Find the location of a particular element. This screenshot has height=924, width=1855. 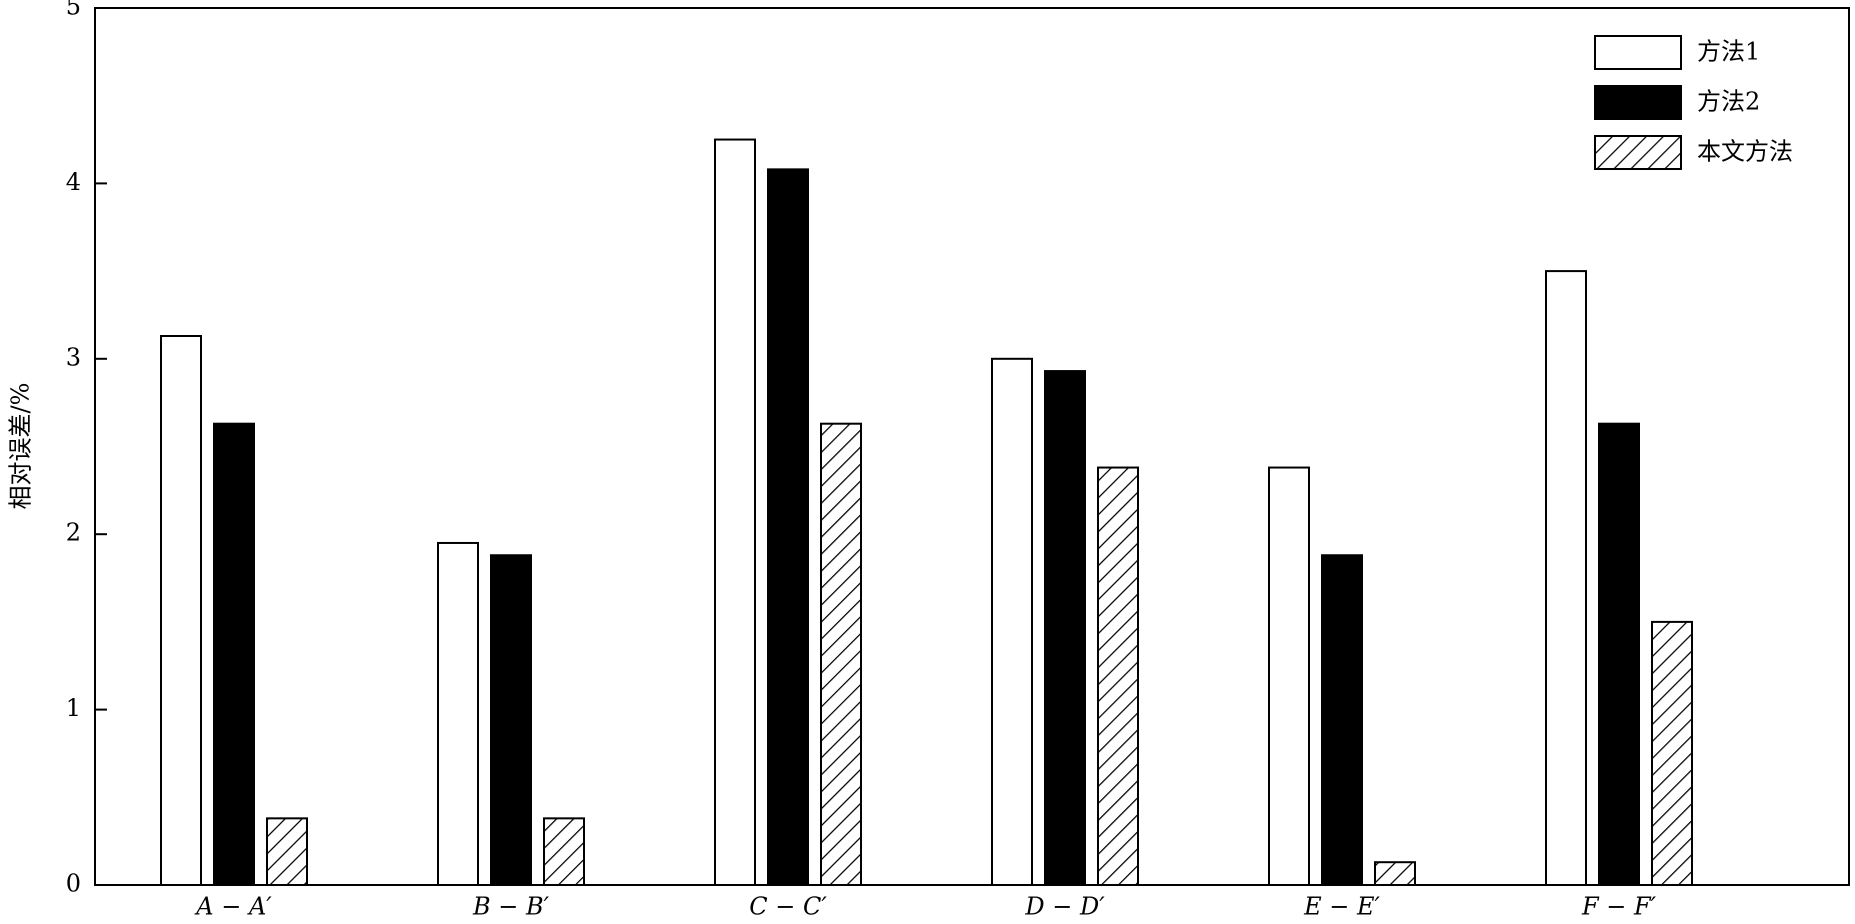

legend-label: 方法1 is located at coordinates (1728, 52).